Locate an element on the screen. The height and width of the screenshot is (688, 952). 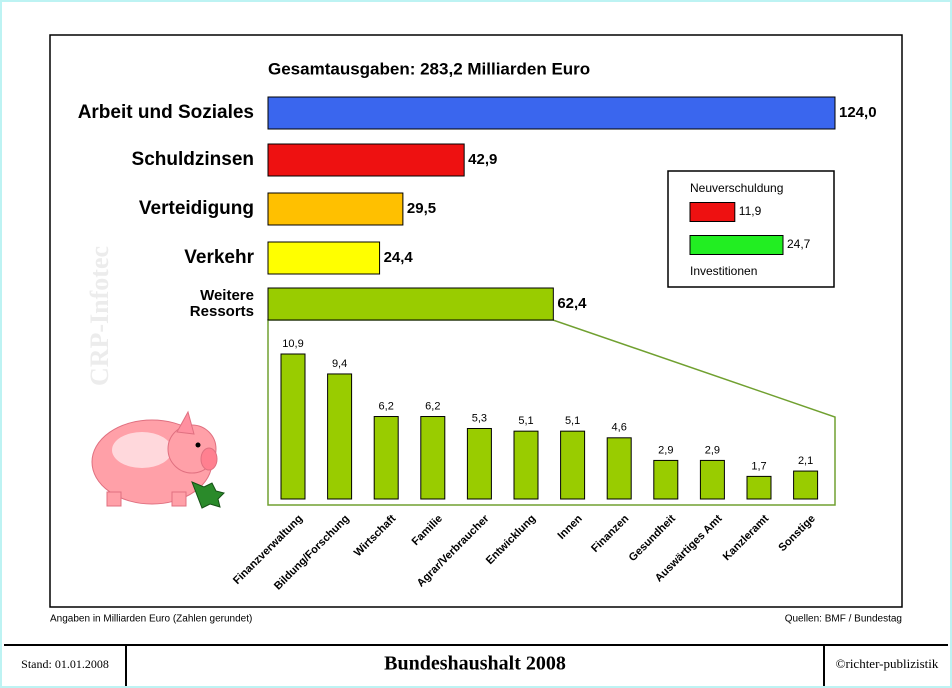
category-label: Arbeit und Soziales is located at coordinates (165, 112).